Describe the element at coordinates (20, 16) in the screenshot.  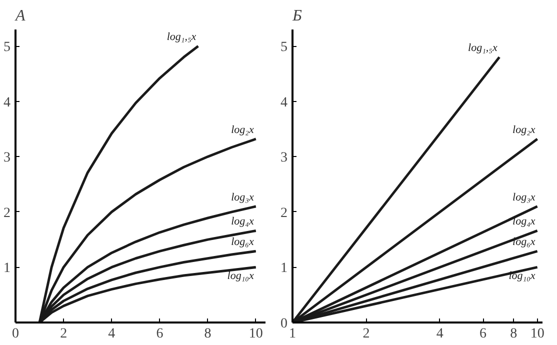
I see `chart-title: А` at that location.